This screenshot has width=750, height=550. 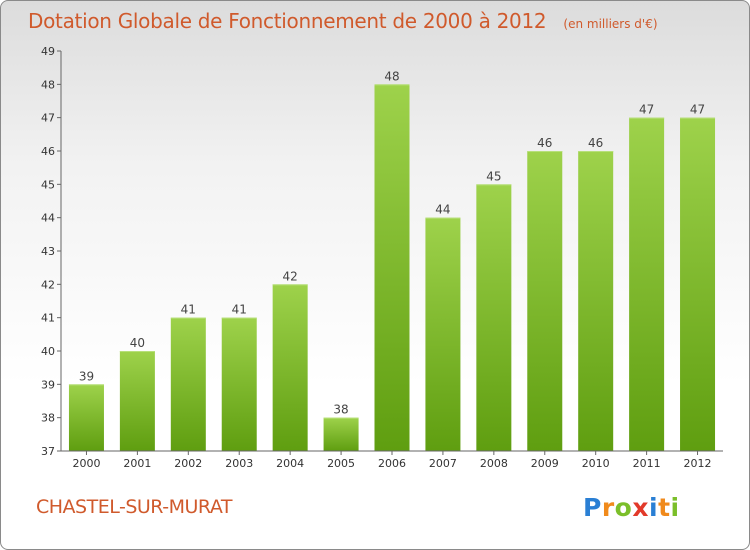 What do you see at coordinates (188, 463) in the screenshot?
I see `x-tick-label: 2002` at bounding box center [188, 463].